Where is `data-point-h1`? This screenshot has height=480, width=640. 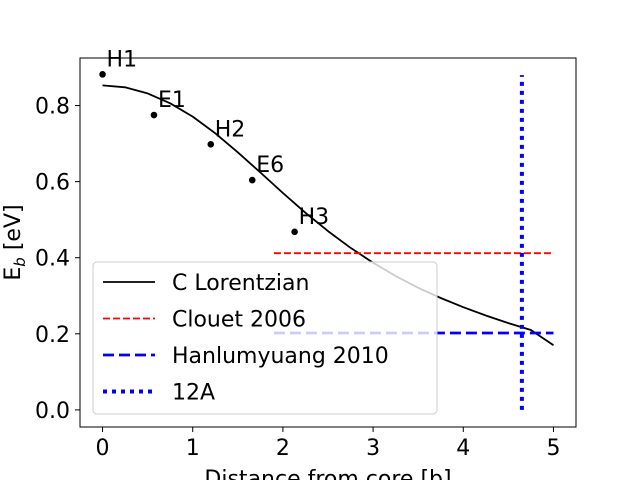
data-point-h1 is located at coordinates (102, 74).